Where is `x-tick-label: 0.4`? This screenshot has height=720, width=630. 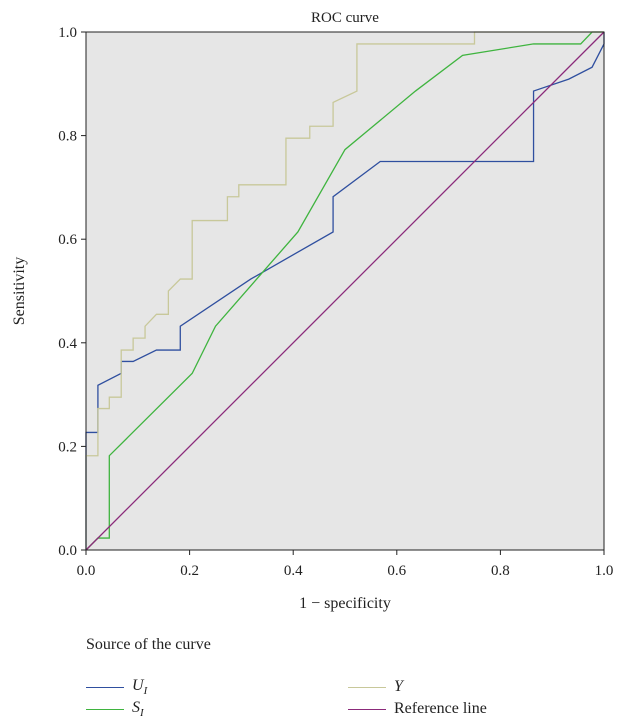 x-tick-label: 0.4 is located at coordinates (293, 571).